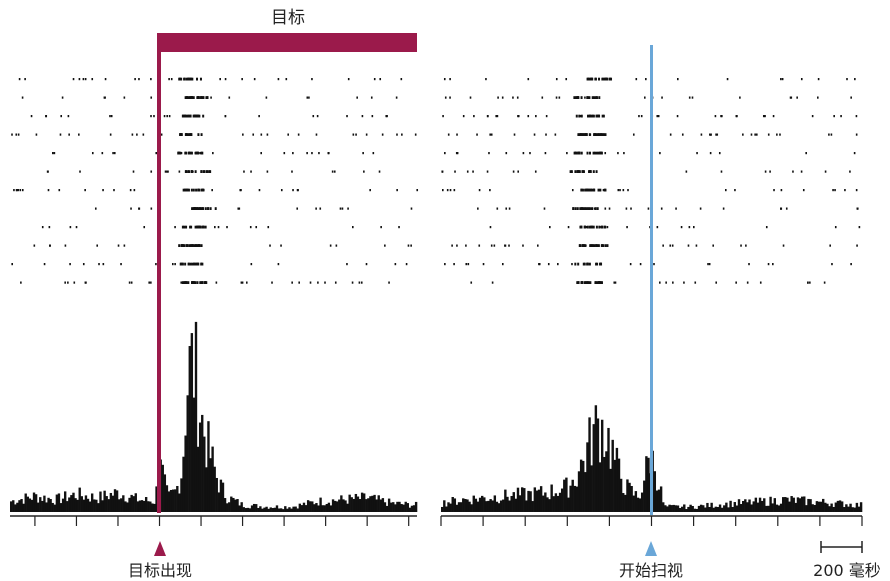  What do you see at coordinates (160, 570) in the screenshot?
I see `target-onset-label: 目标出现` at bounding box center [160, 570].